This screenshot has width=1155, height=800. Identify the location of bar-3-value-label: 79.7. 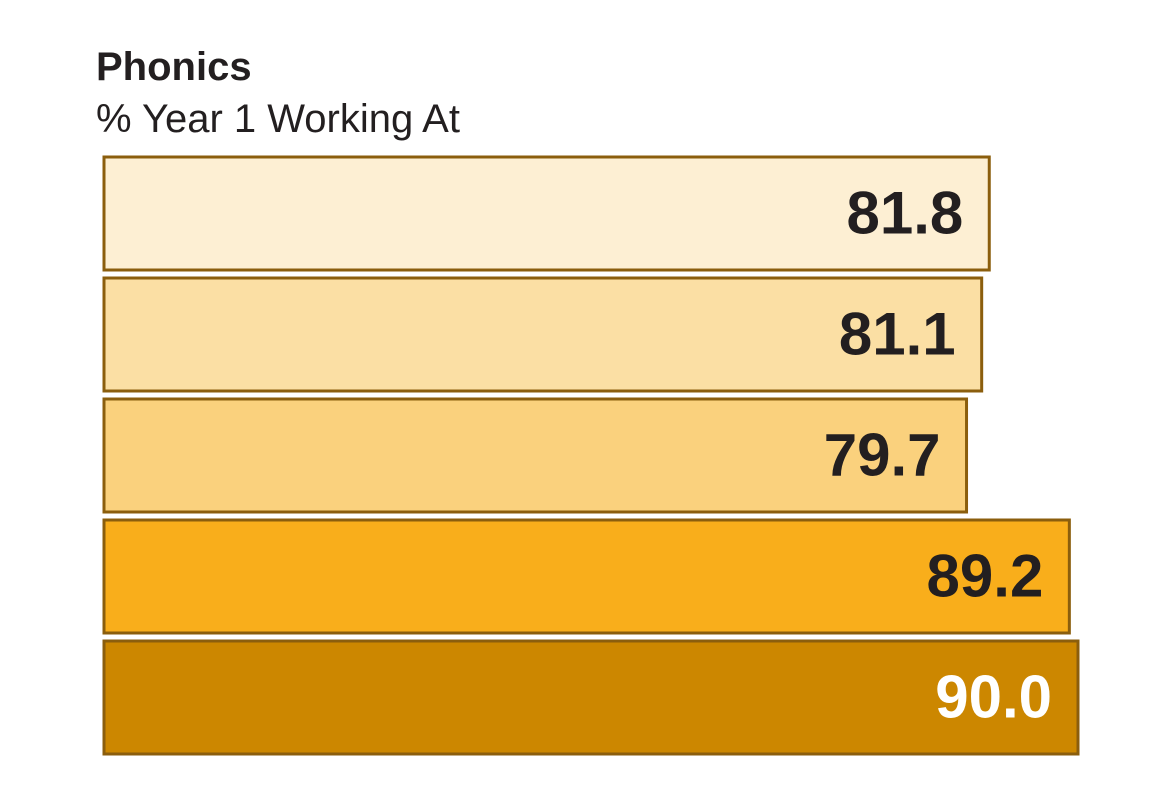
(882, 455).